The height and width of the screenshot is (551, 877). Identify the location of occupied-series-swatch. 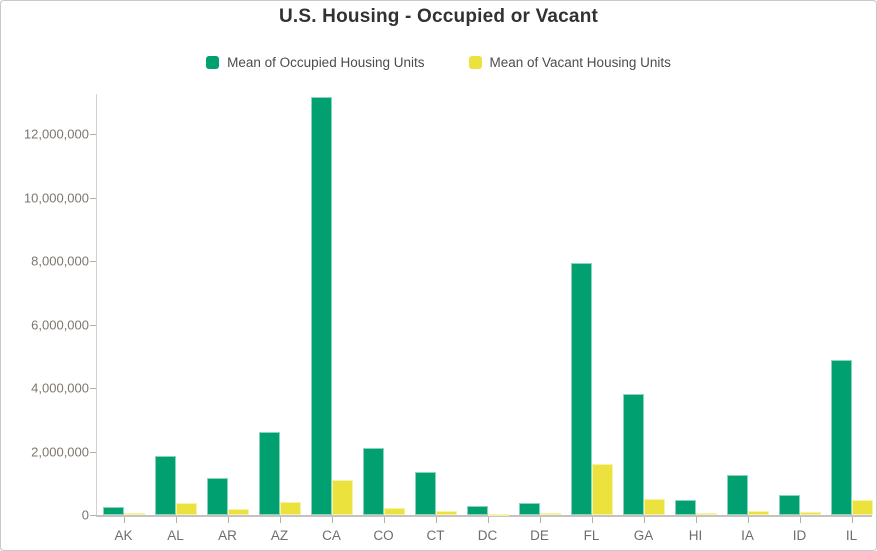
(213, 62).